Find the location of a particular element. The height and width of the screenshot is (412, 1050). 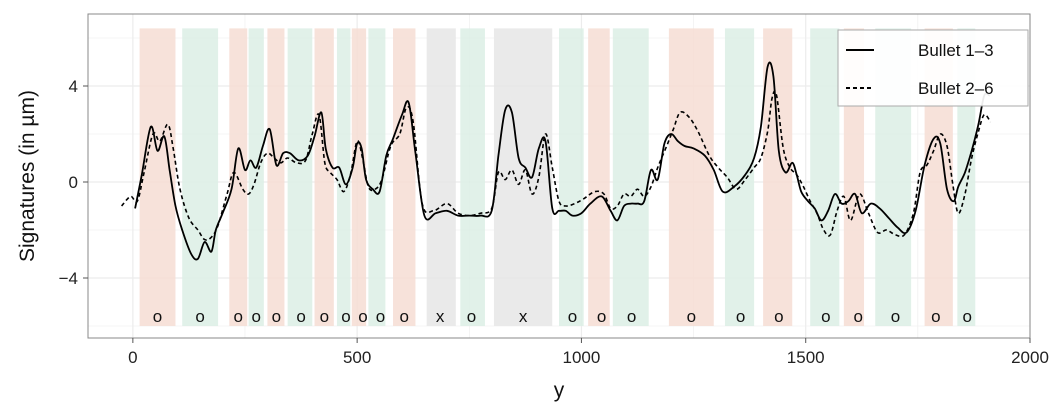

y-tick-label: −4 is located at coordinates (68, 278).